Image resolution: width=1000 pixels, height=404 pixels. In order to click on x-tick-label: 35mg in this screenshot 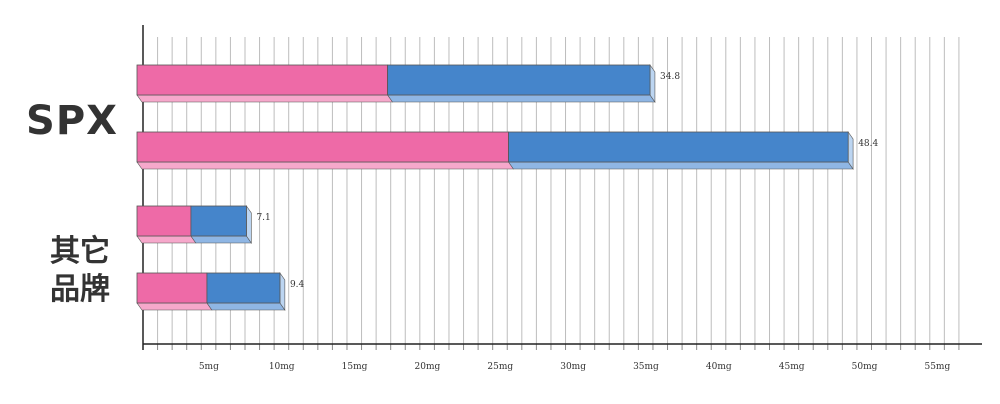, I will do `click(646, 367)`.